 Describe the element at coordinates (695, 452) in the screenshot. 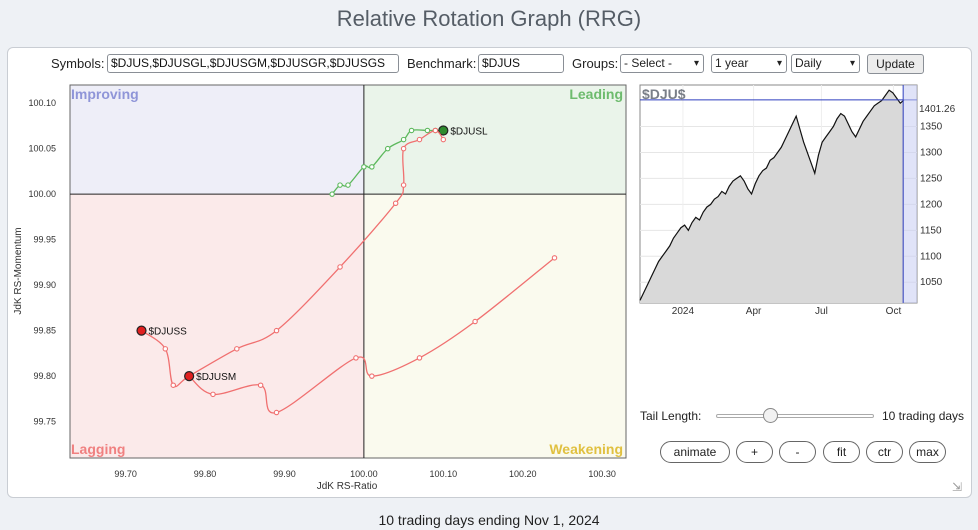

I see `animate-button: animate` at that location.